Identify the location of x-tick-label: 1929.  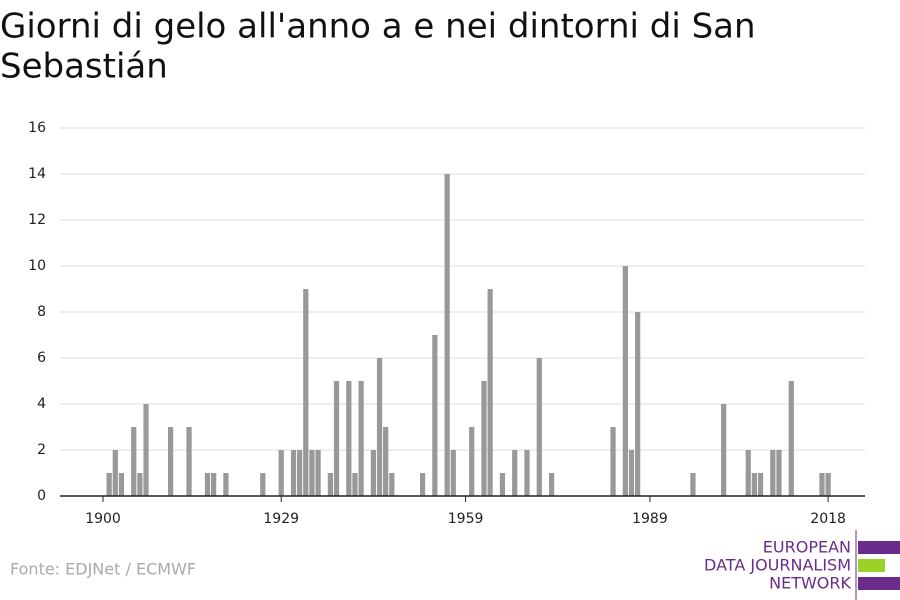
(281, 519).